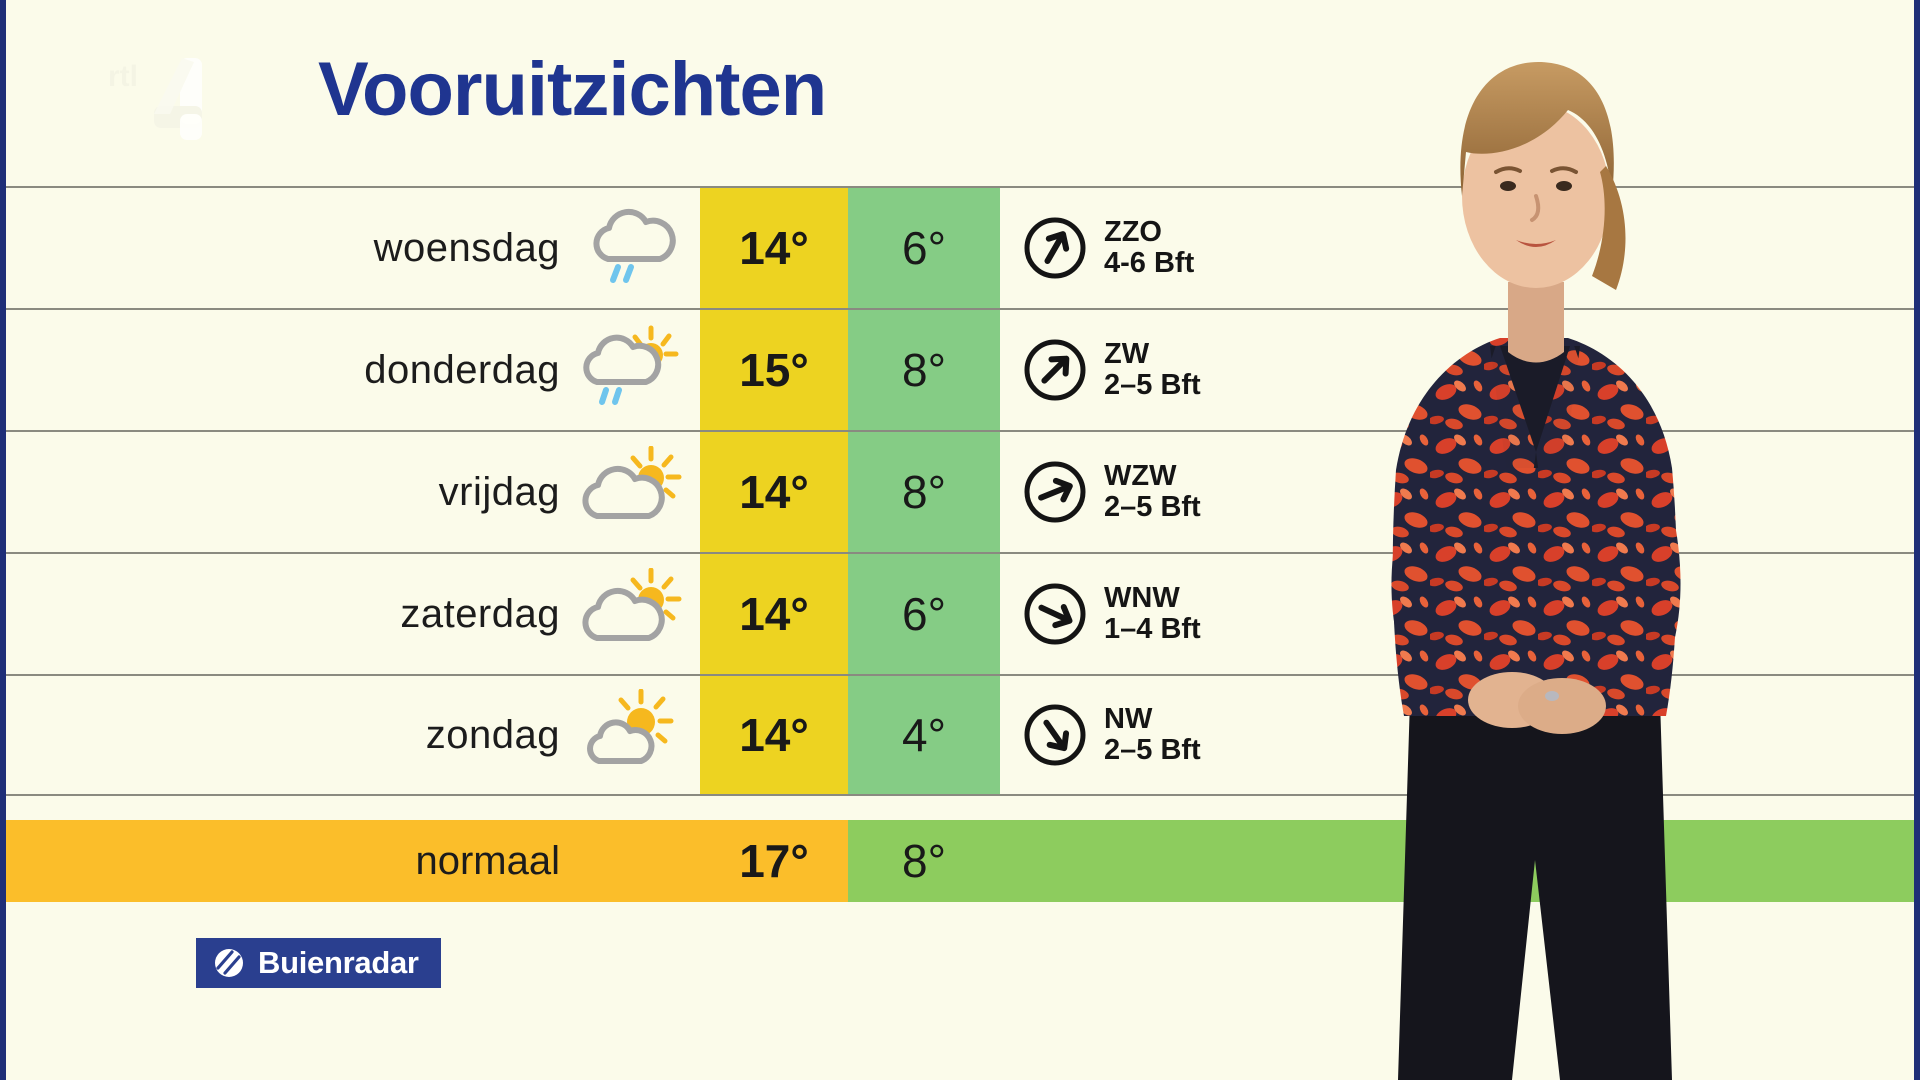 The width and height of the screenshot is (1920, 1080). I want to click on wind-cell: WZW 2–5 Bft, so click(1187, 492).